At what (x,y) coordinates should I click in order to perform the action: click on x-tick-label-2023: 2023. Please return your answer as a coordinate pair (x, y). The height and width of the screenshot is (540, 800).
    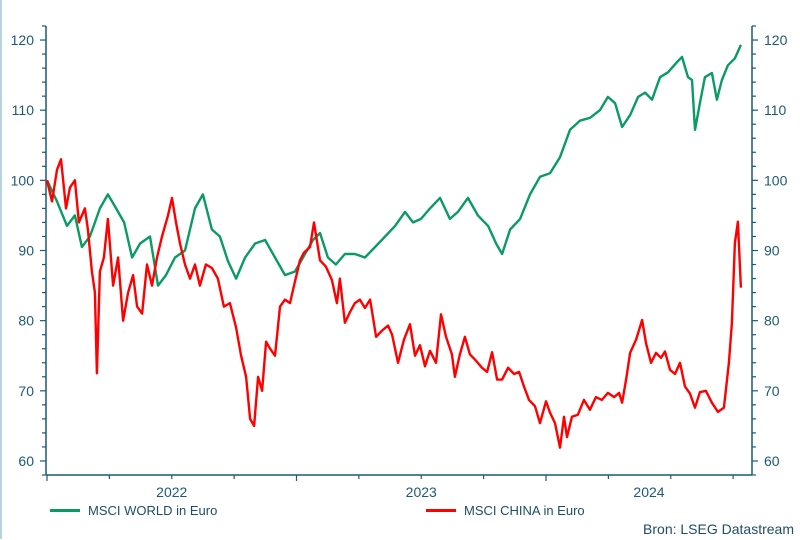
    Looking at the image, I should click on (421, 492).